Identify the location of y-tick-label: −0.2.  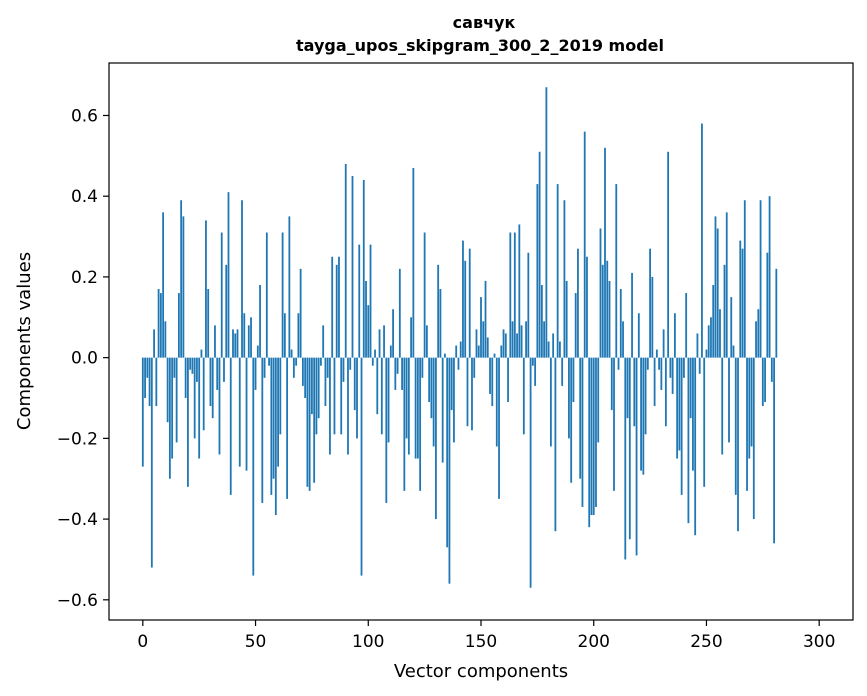
(77, 439).